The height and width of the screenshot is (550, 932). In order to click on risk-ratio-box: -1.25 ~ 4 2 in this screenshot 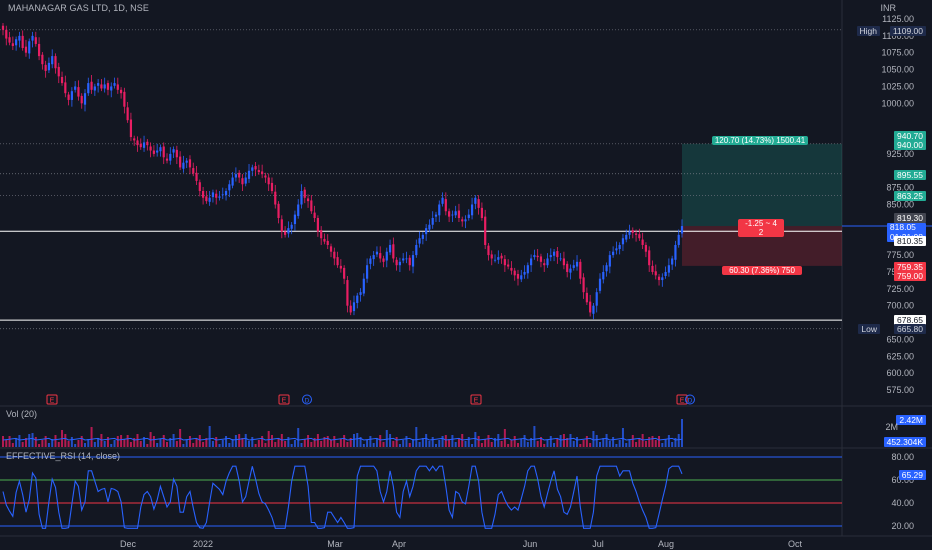, I will do `click(761, 228)`.